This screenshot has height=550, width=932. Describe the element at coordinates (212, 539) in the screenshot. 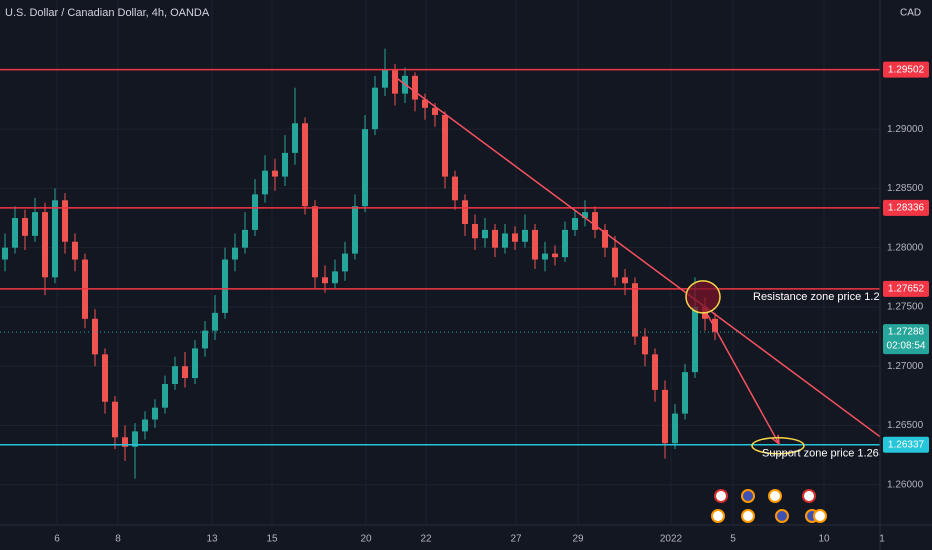

I see `x-tick-label: 13` at that location.